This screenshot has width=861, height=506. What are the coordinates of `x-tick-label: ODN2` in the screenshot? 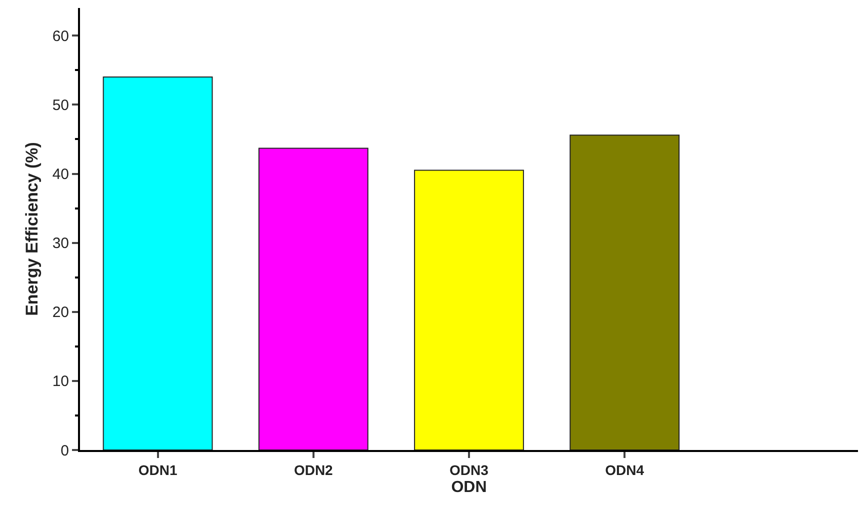 It's located at (314, 470).